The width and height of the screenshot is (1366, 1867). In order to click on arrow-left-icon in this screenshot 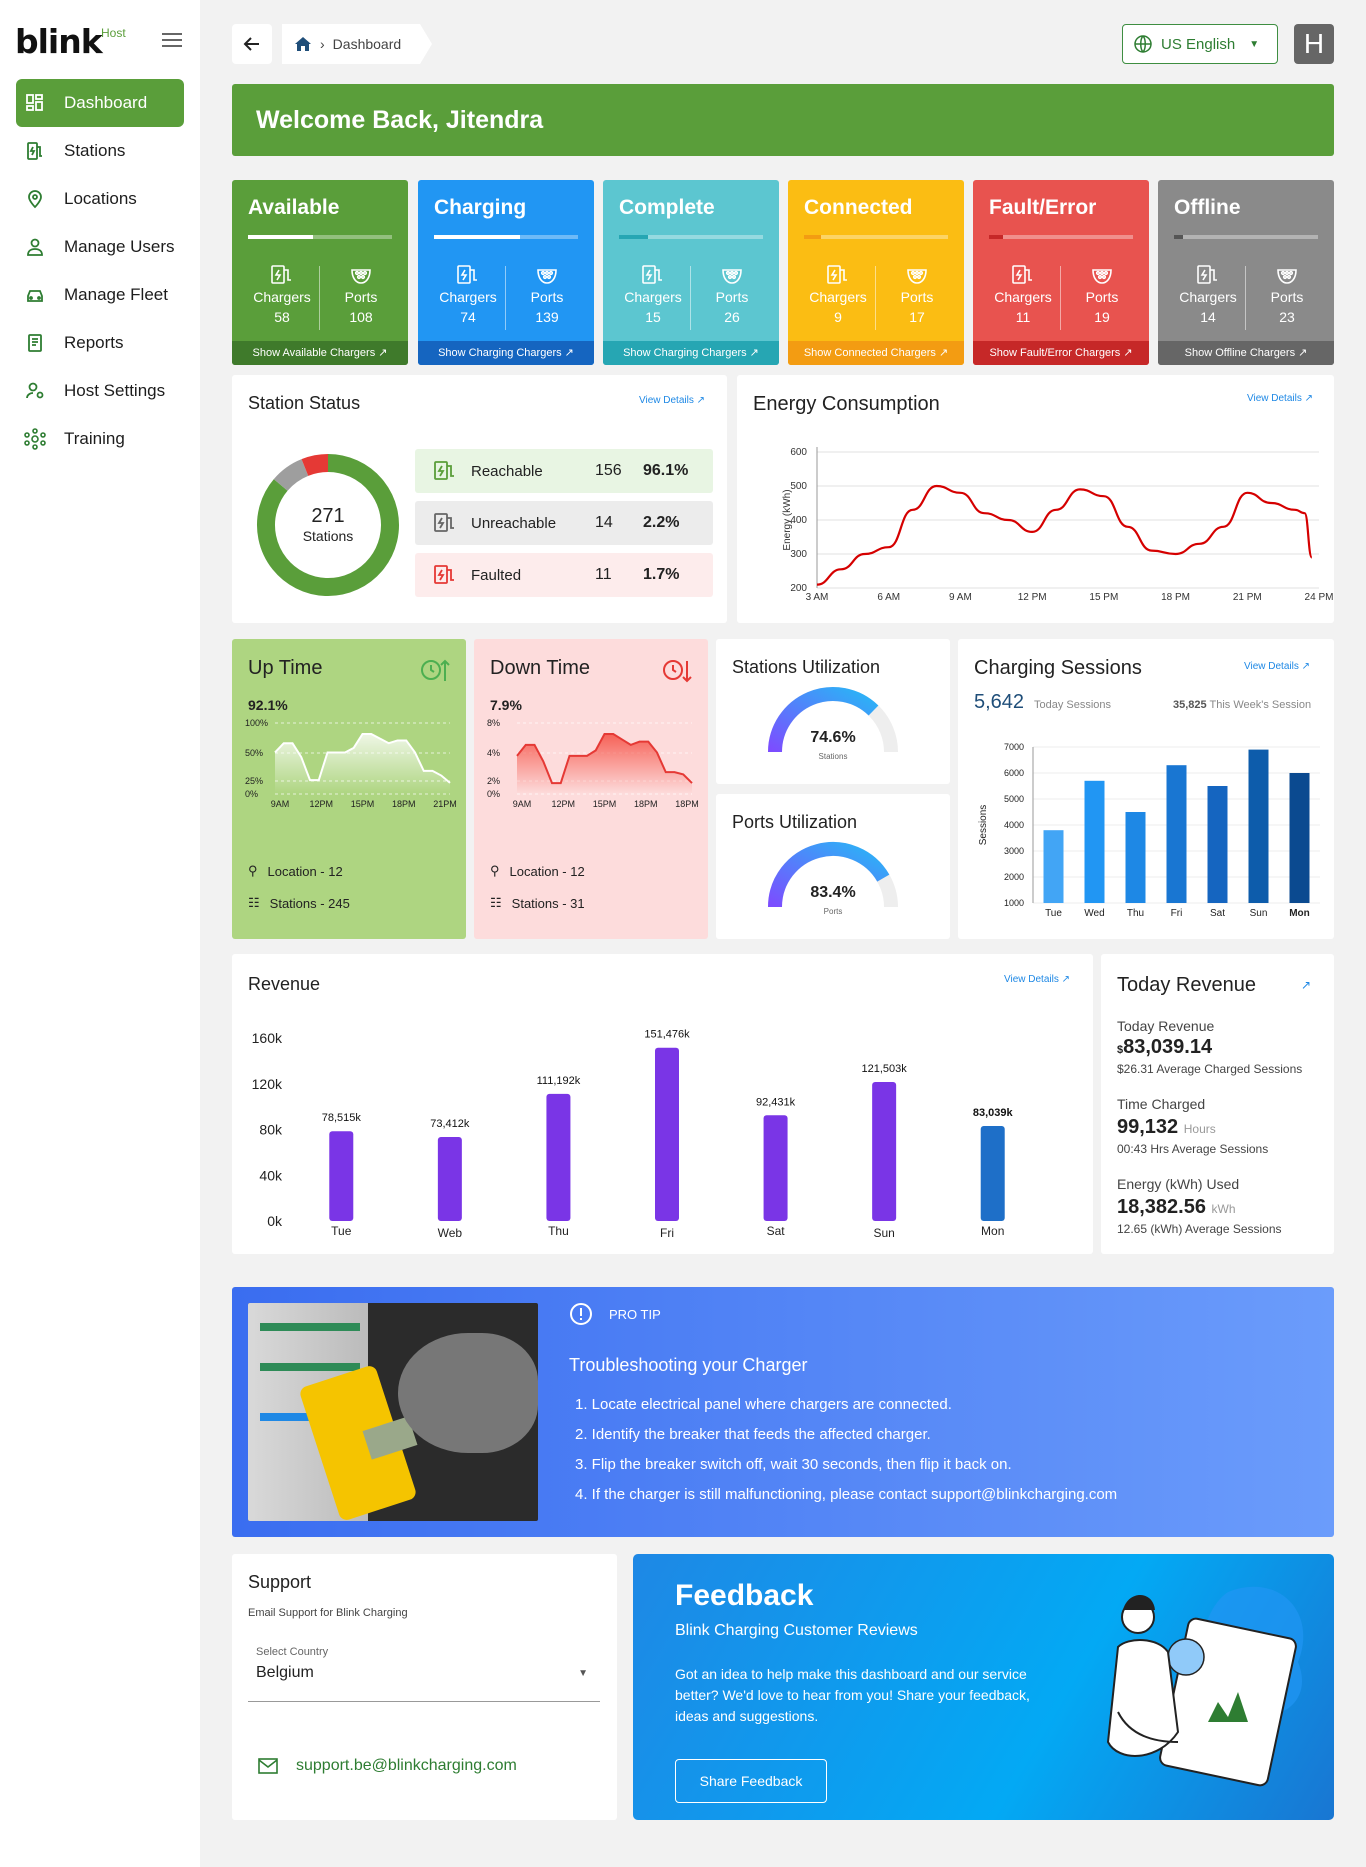, I will do `click(251, 44)`.